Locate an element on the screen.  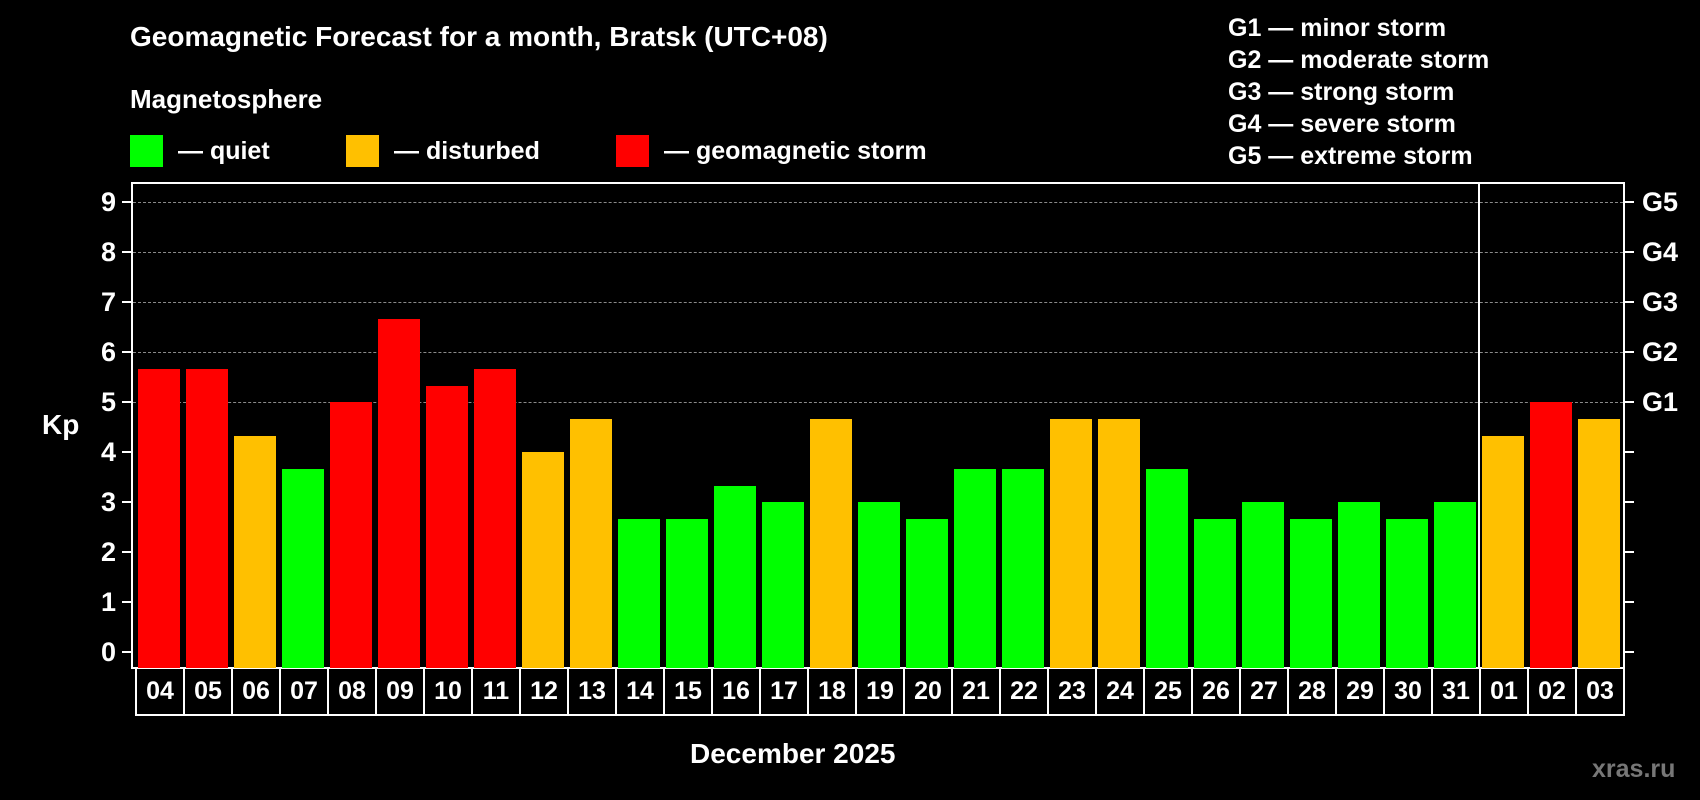
date-label: 05 is located at coordinates (209, 691).